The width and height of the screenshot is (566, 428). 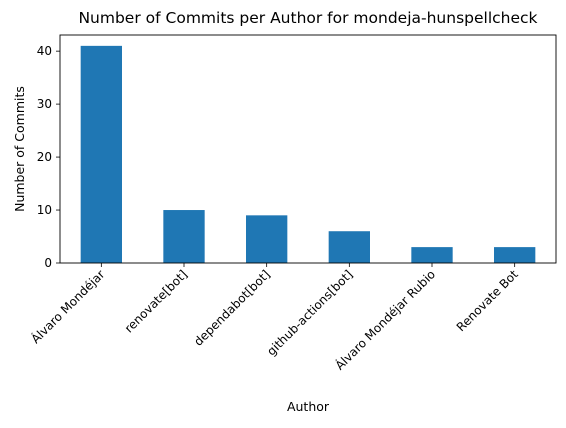 What do you see at coordinates (487, 300) in the screenshot?
I see `x-tick-label: Renovate Bot` at bounding box center [487, 300].